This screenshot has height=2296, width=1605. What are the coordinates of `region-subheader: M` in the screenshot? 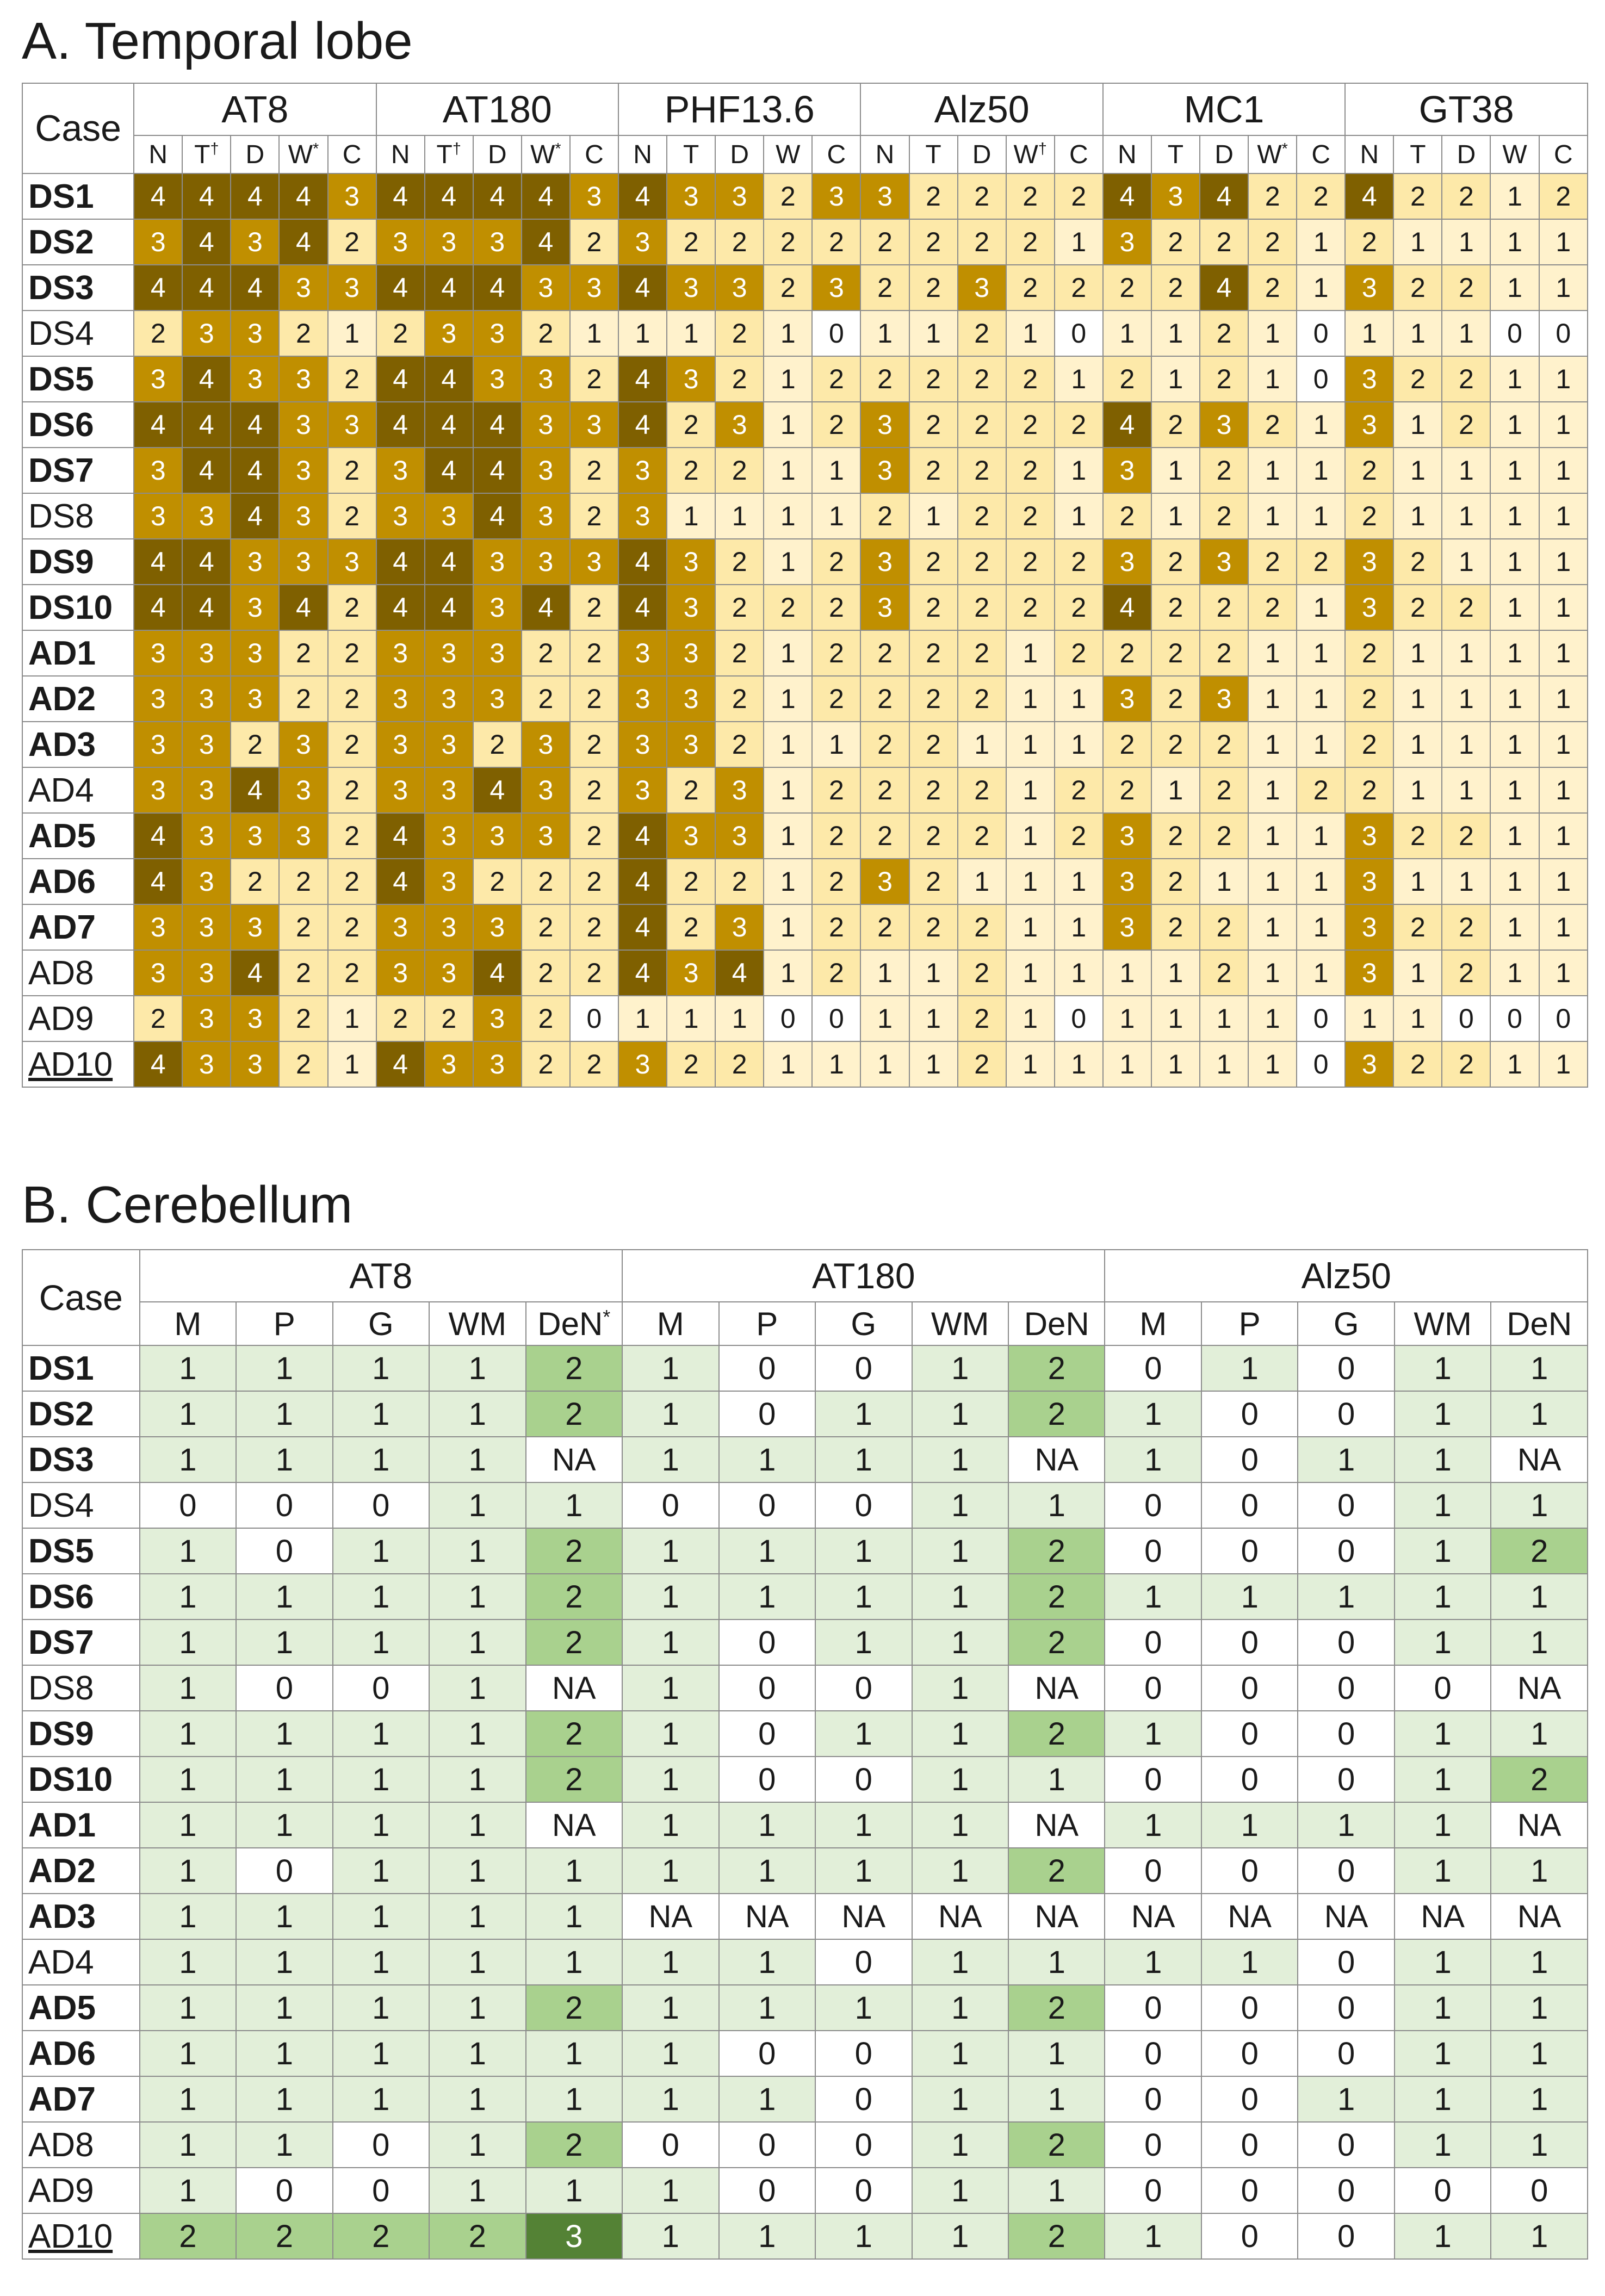 It's located at (671, 1323).